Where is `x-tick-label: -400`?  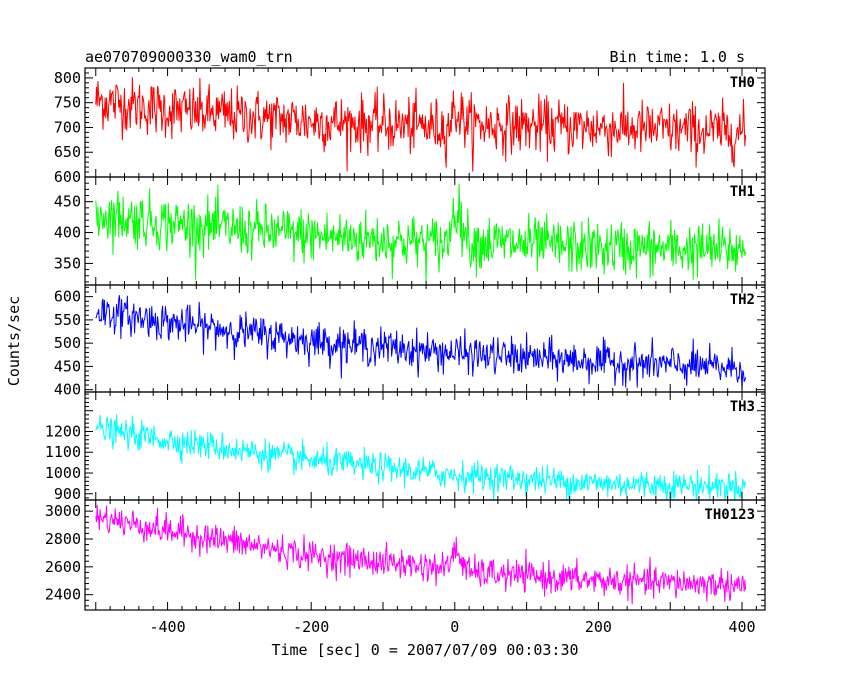 x-tick-label: -400 is located at coordinates (168, 627).